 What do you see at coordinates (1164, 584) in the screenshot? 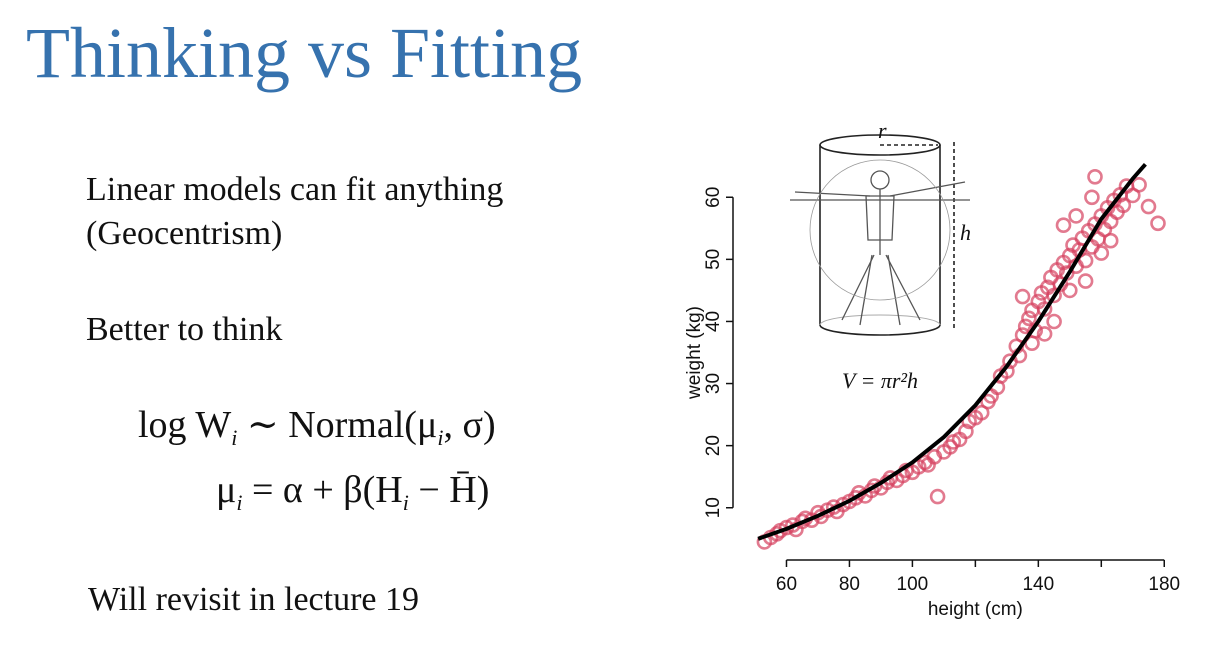
I see `x-tick-label: 180` at bounding box center [1164, 584].